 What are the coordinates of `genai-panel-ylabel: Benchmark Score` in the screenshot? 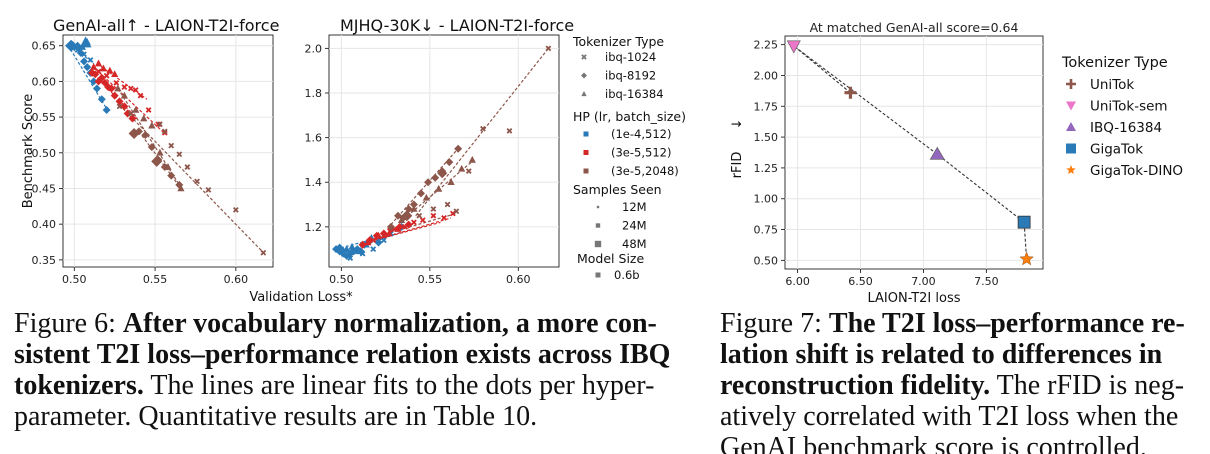 It's located at (28, 151).